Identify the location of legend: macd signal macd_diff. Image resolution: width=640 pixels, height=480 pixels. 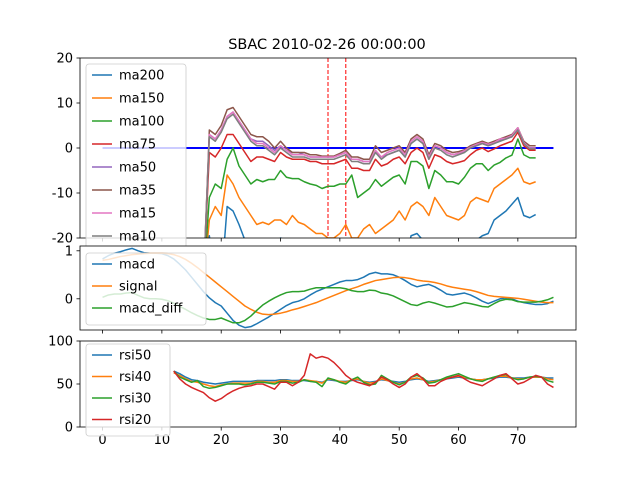
(146, 289).